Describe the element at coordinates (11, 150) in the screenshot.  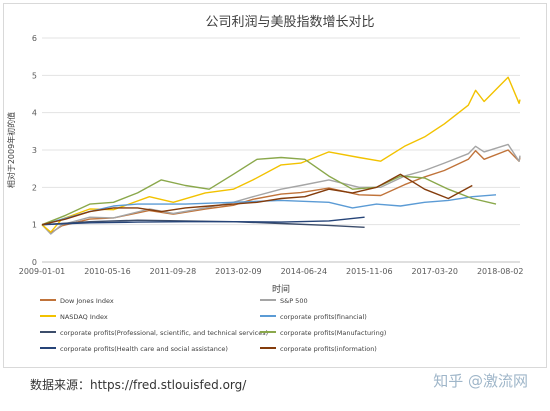
I see `y-axis-title: 相对于2009年初的值` at that location.